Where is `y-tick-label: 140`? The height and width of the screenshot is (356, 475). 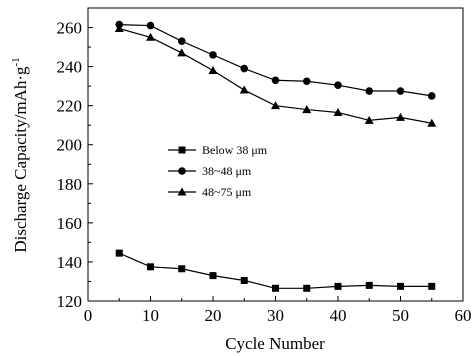
y-tick-label: 140 is located at coordinates (70, 262).